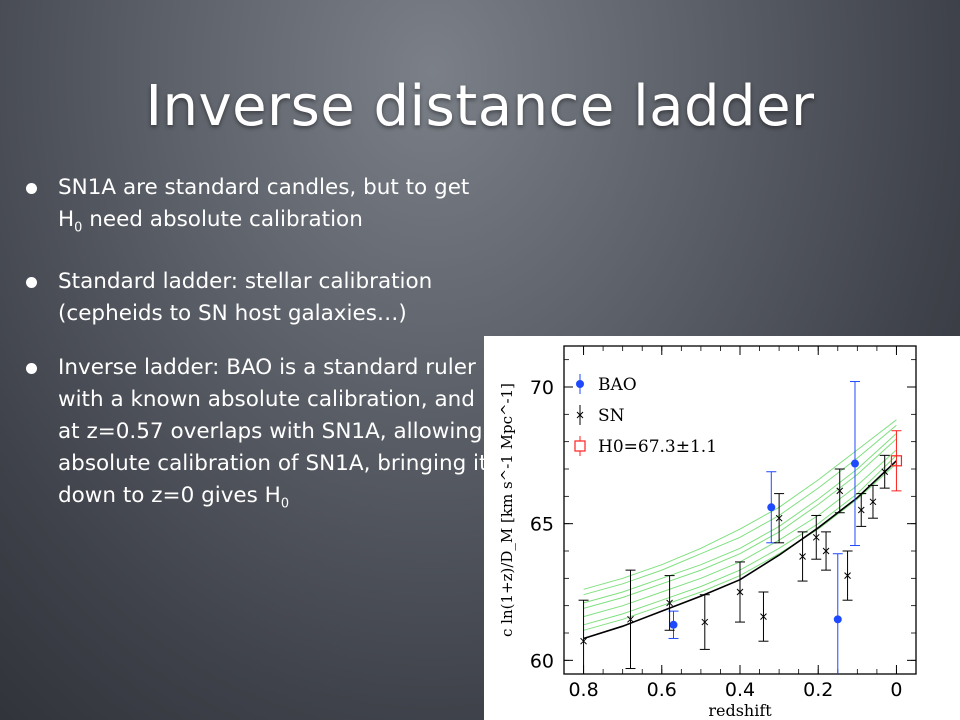  What do you see at coordinates (740, 690) in the screenshot?
I see `x-tick-label: 0.4` at bounding box center [740, 690].